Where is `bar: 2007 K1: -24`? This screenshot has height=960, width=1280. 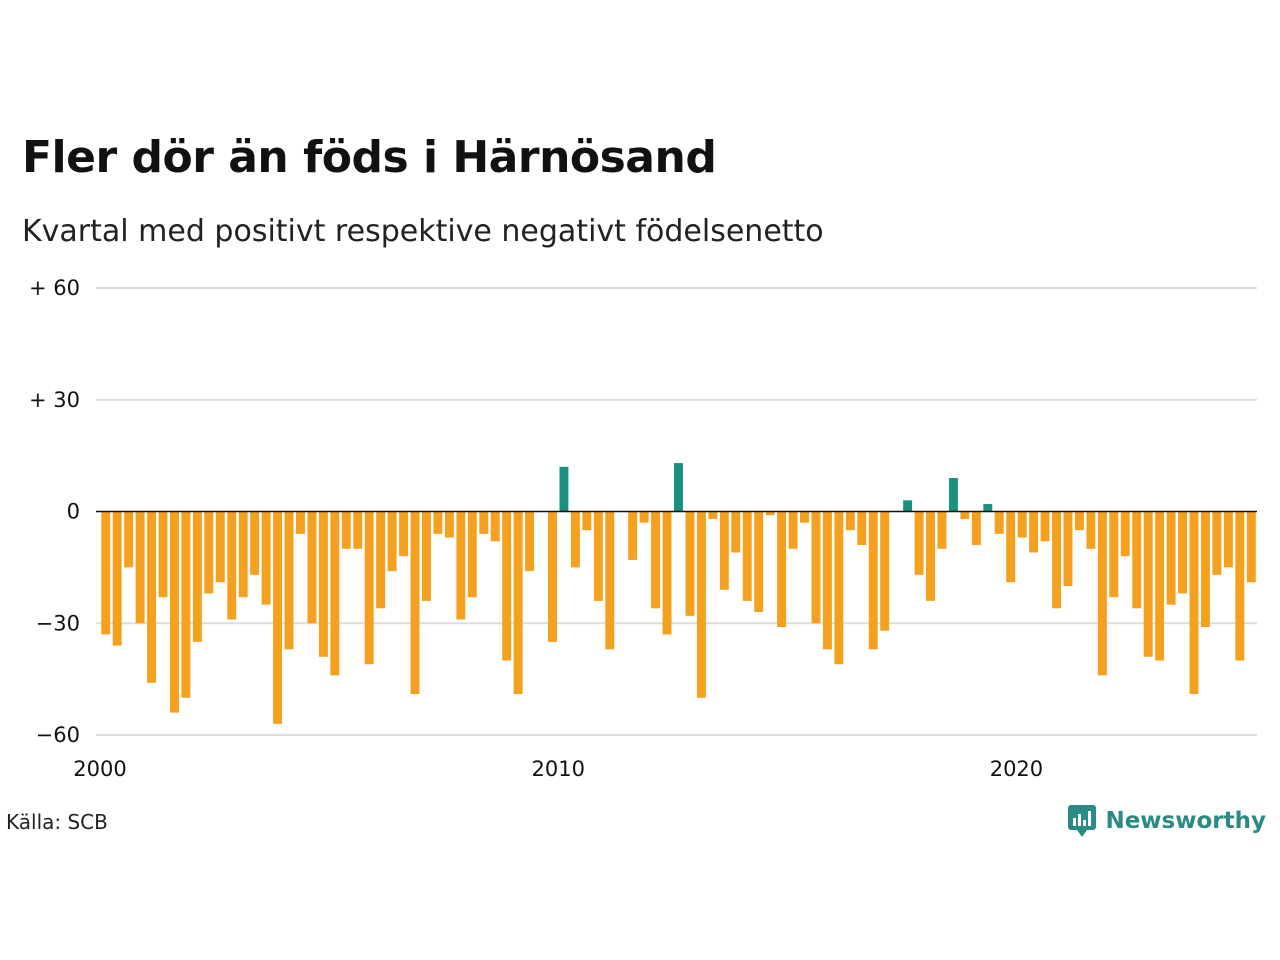
bar: 2007 K1: -24 is located at coordinates (426, 556).